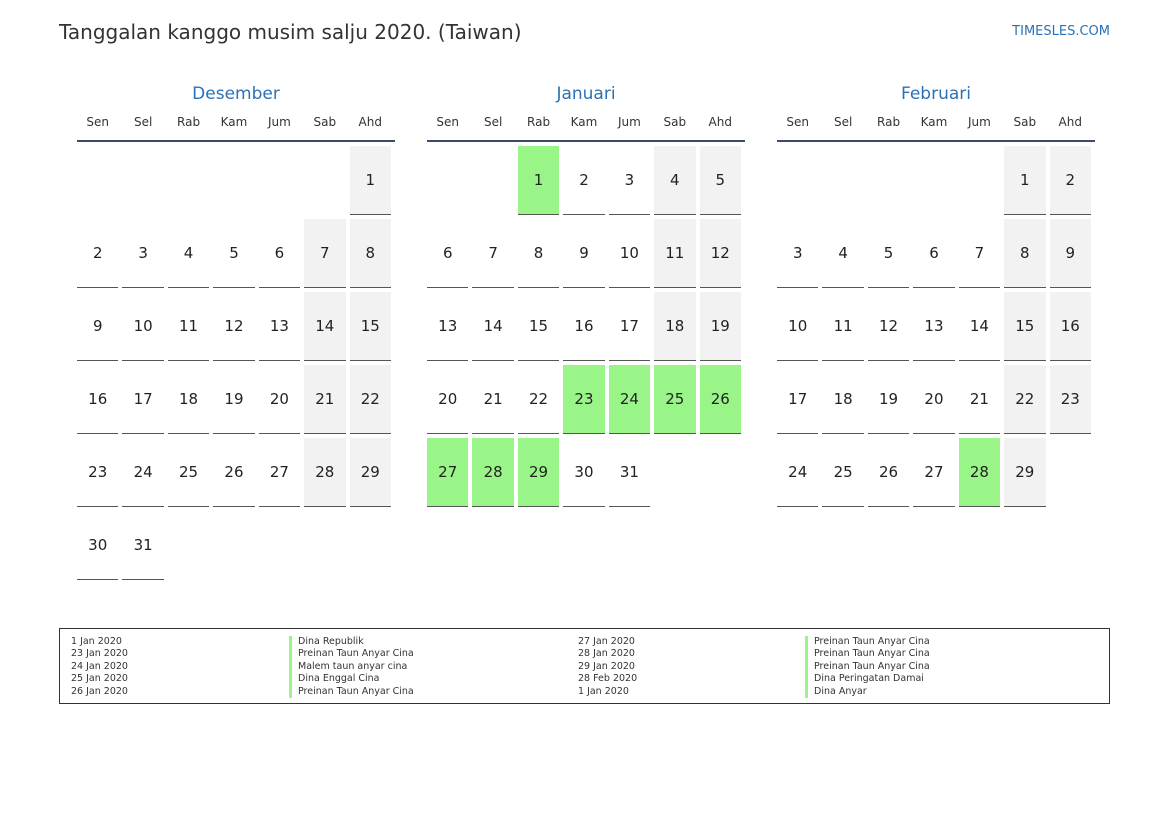  I want to click on weekday-label: Ahd, so click(1070, 122).